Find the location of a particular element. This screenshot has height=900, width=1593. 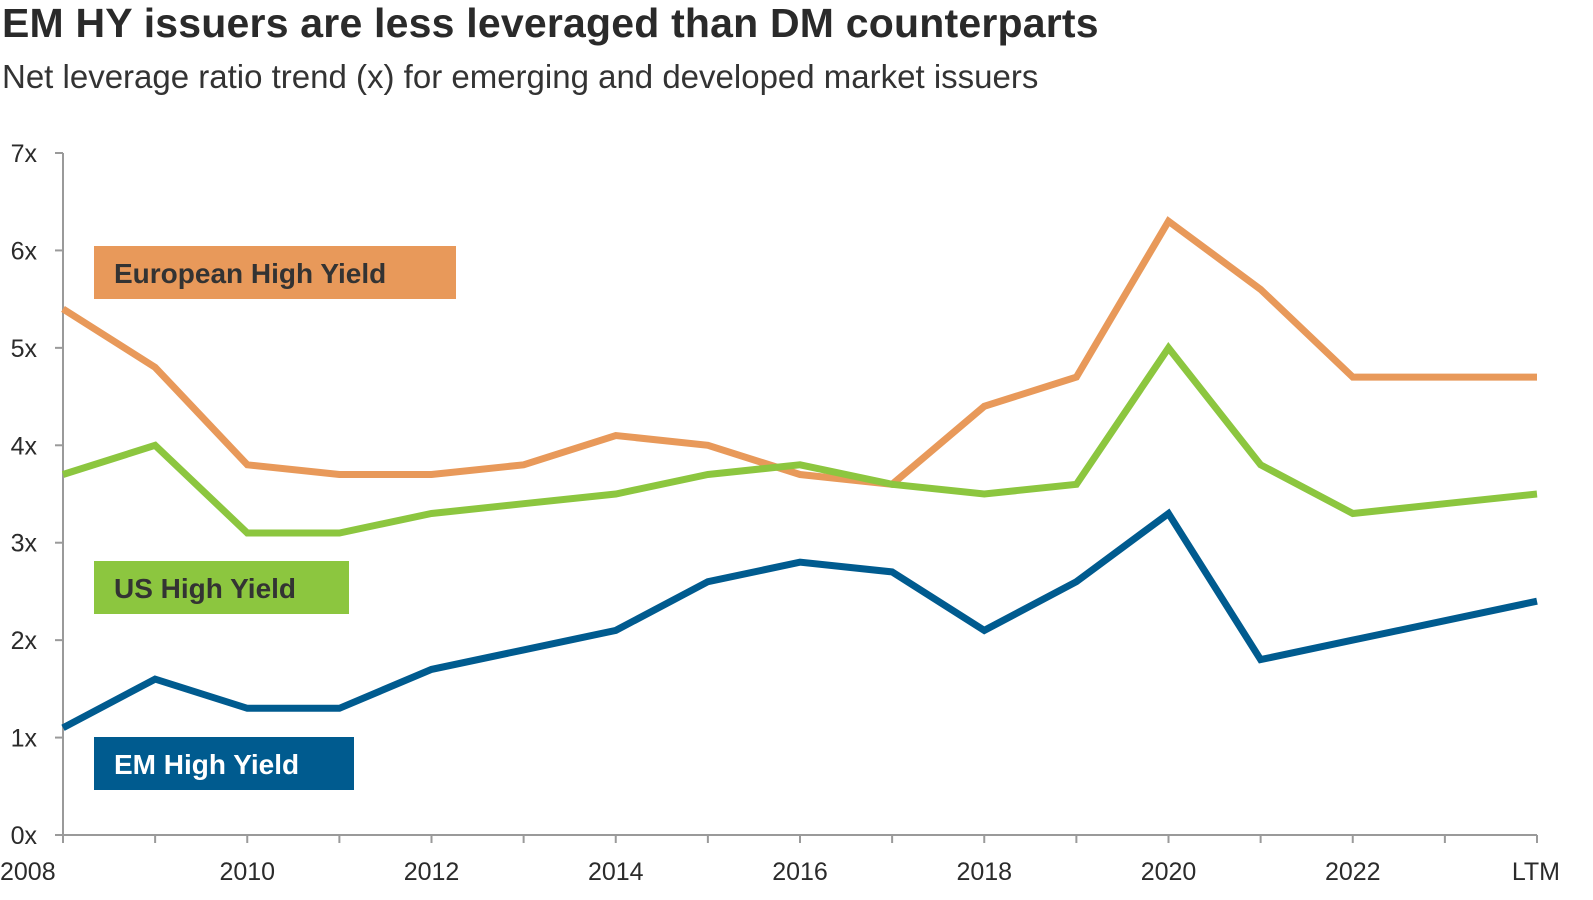

legend-label: US High Yield is located at coordinates (205, 588).